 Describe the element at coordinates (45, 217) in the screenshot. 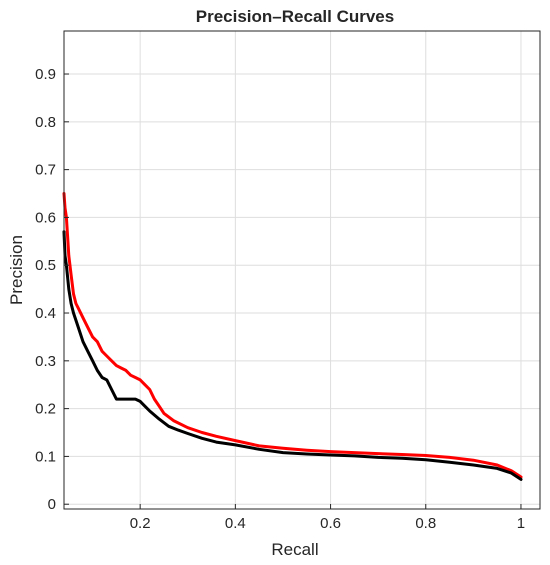

I see `y-tick-label: 0.6` at that location.